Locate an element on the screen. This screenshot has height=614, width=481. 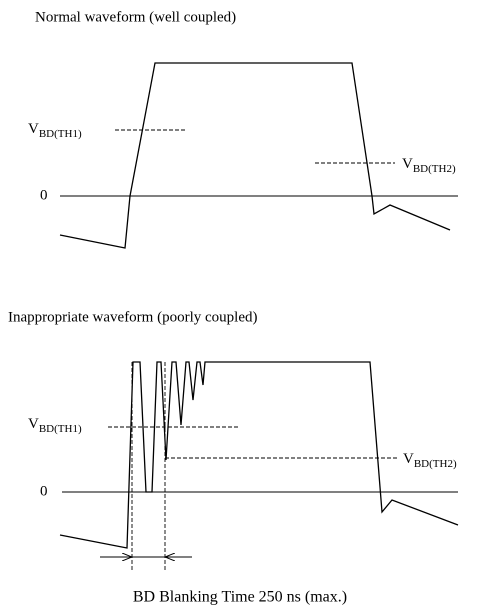
caption: BD Blanking Time 250 ns (max.) is located at coordinates (240, 597).